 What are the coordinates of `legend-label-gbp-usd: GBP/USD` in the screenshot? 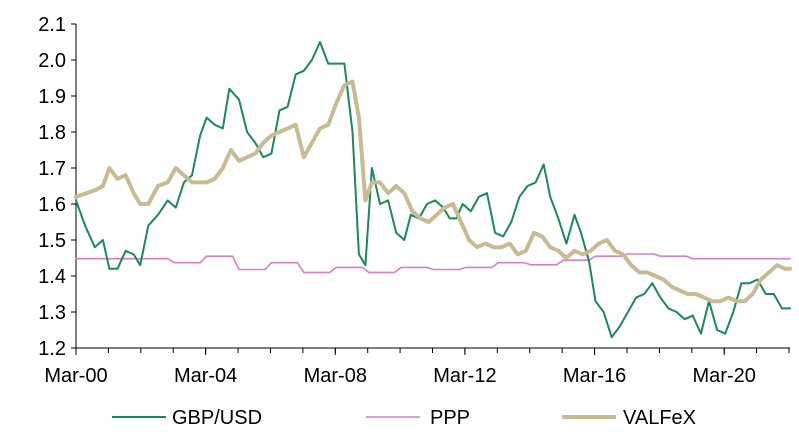 It's located at (217, 418).